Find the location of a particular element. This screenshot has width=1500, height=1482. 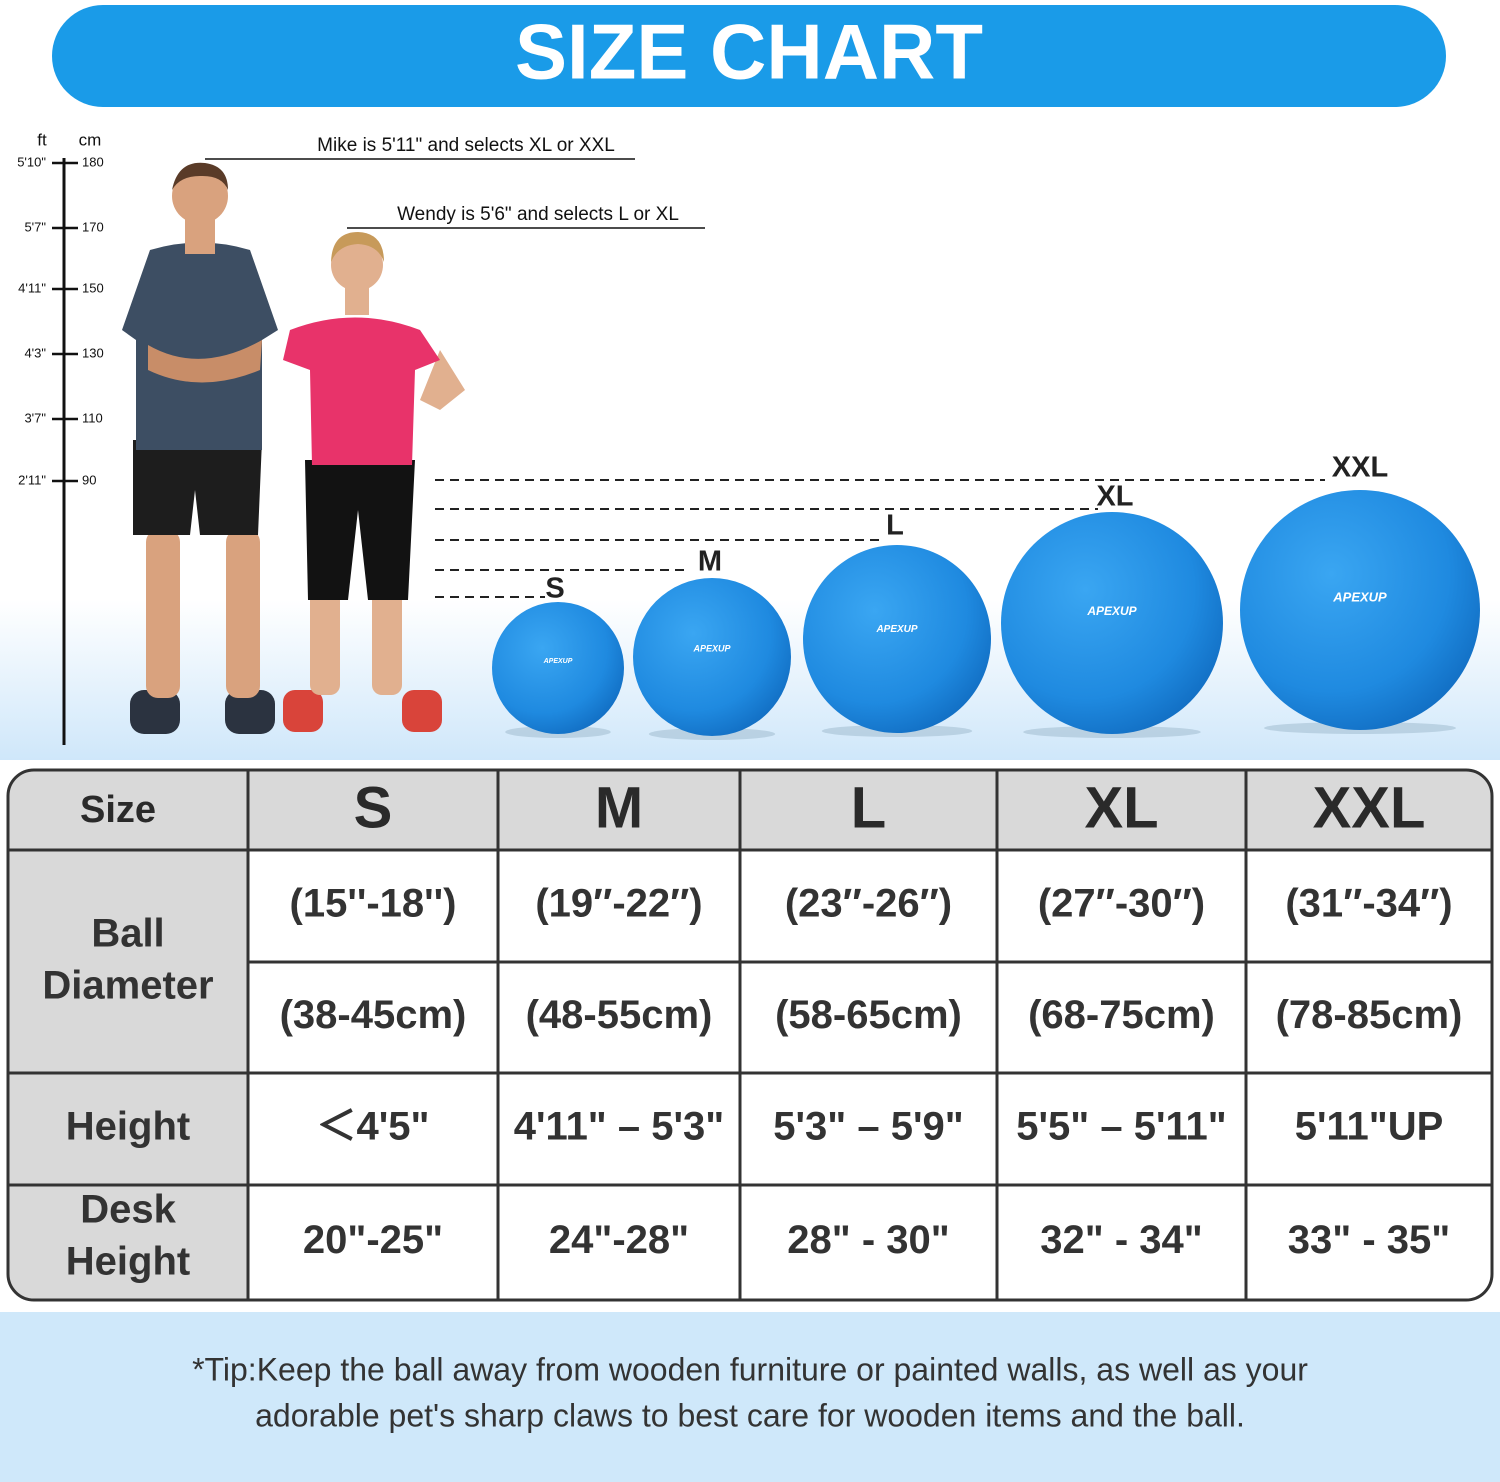

label-col-bg is located at coordinates (128, 1035).